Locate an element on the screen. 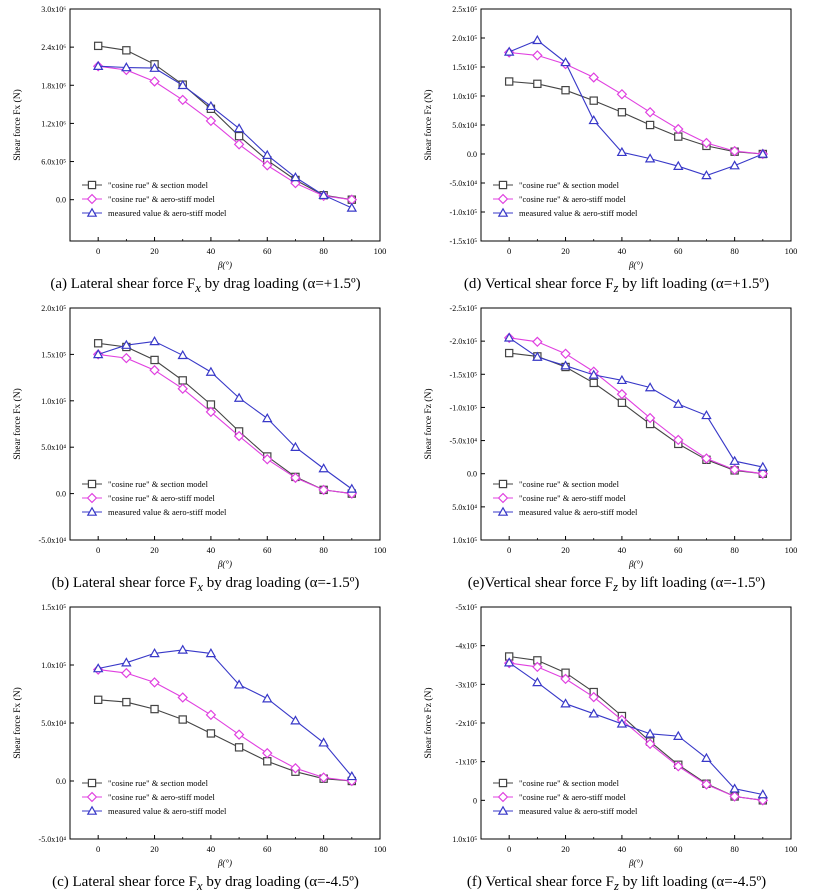  x-tick-label-b-3: 60 is located at coordinates (267, 550).